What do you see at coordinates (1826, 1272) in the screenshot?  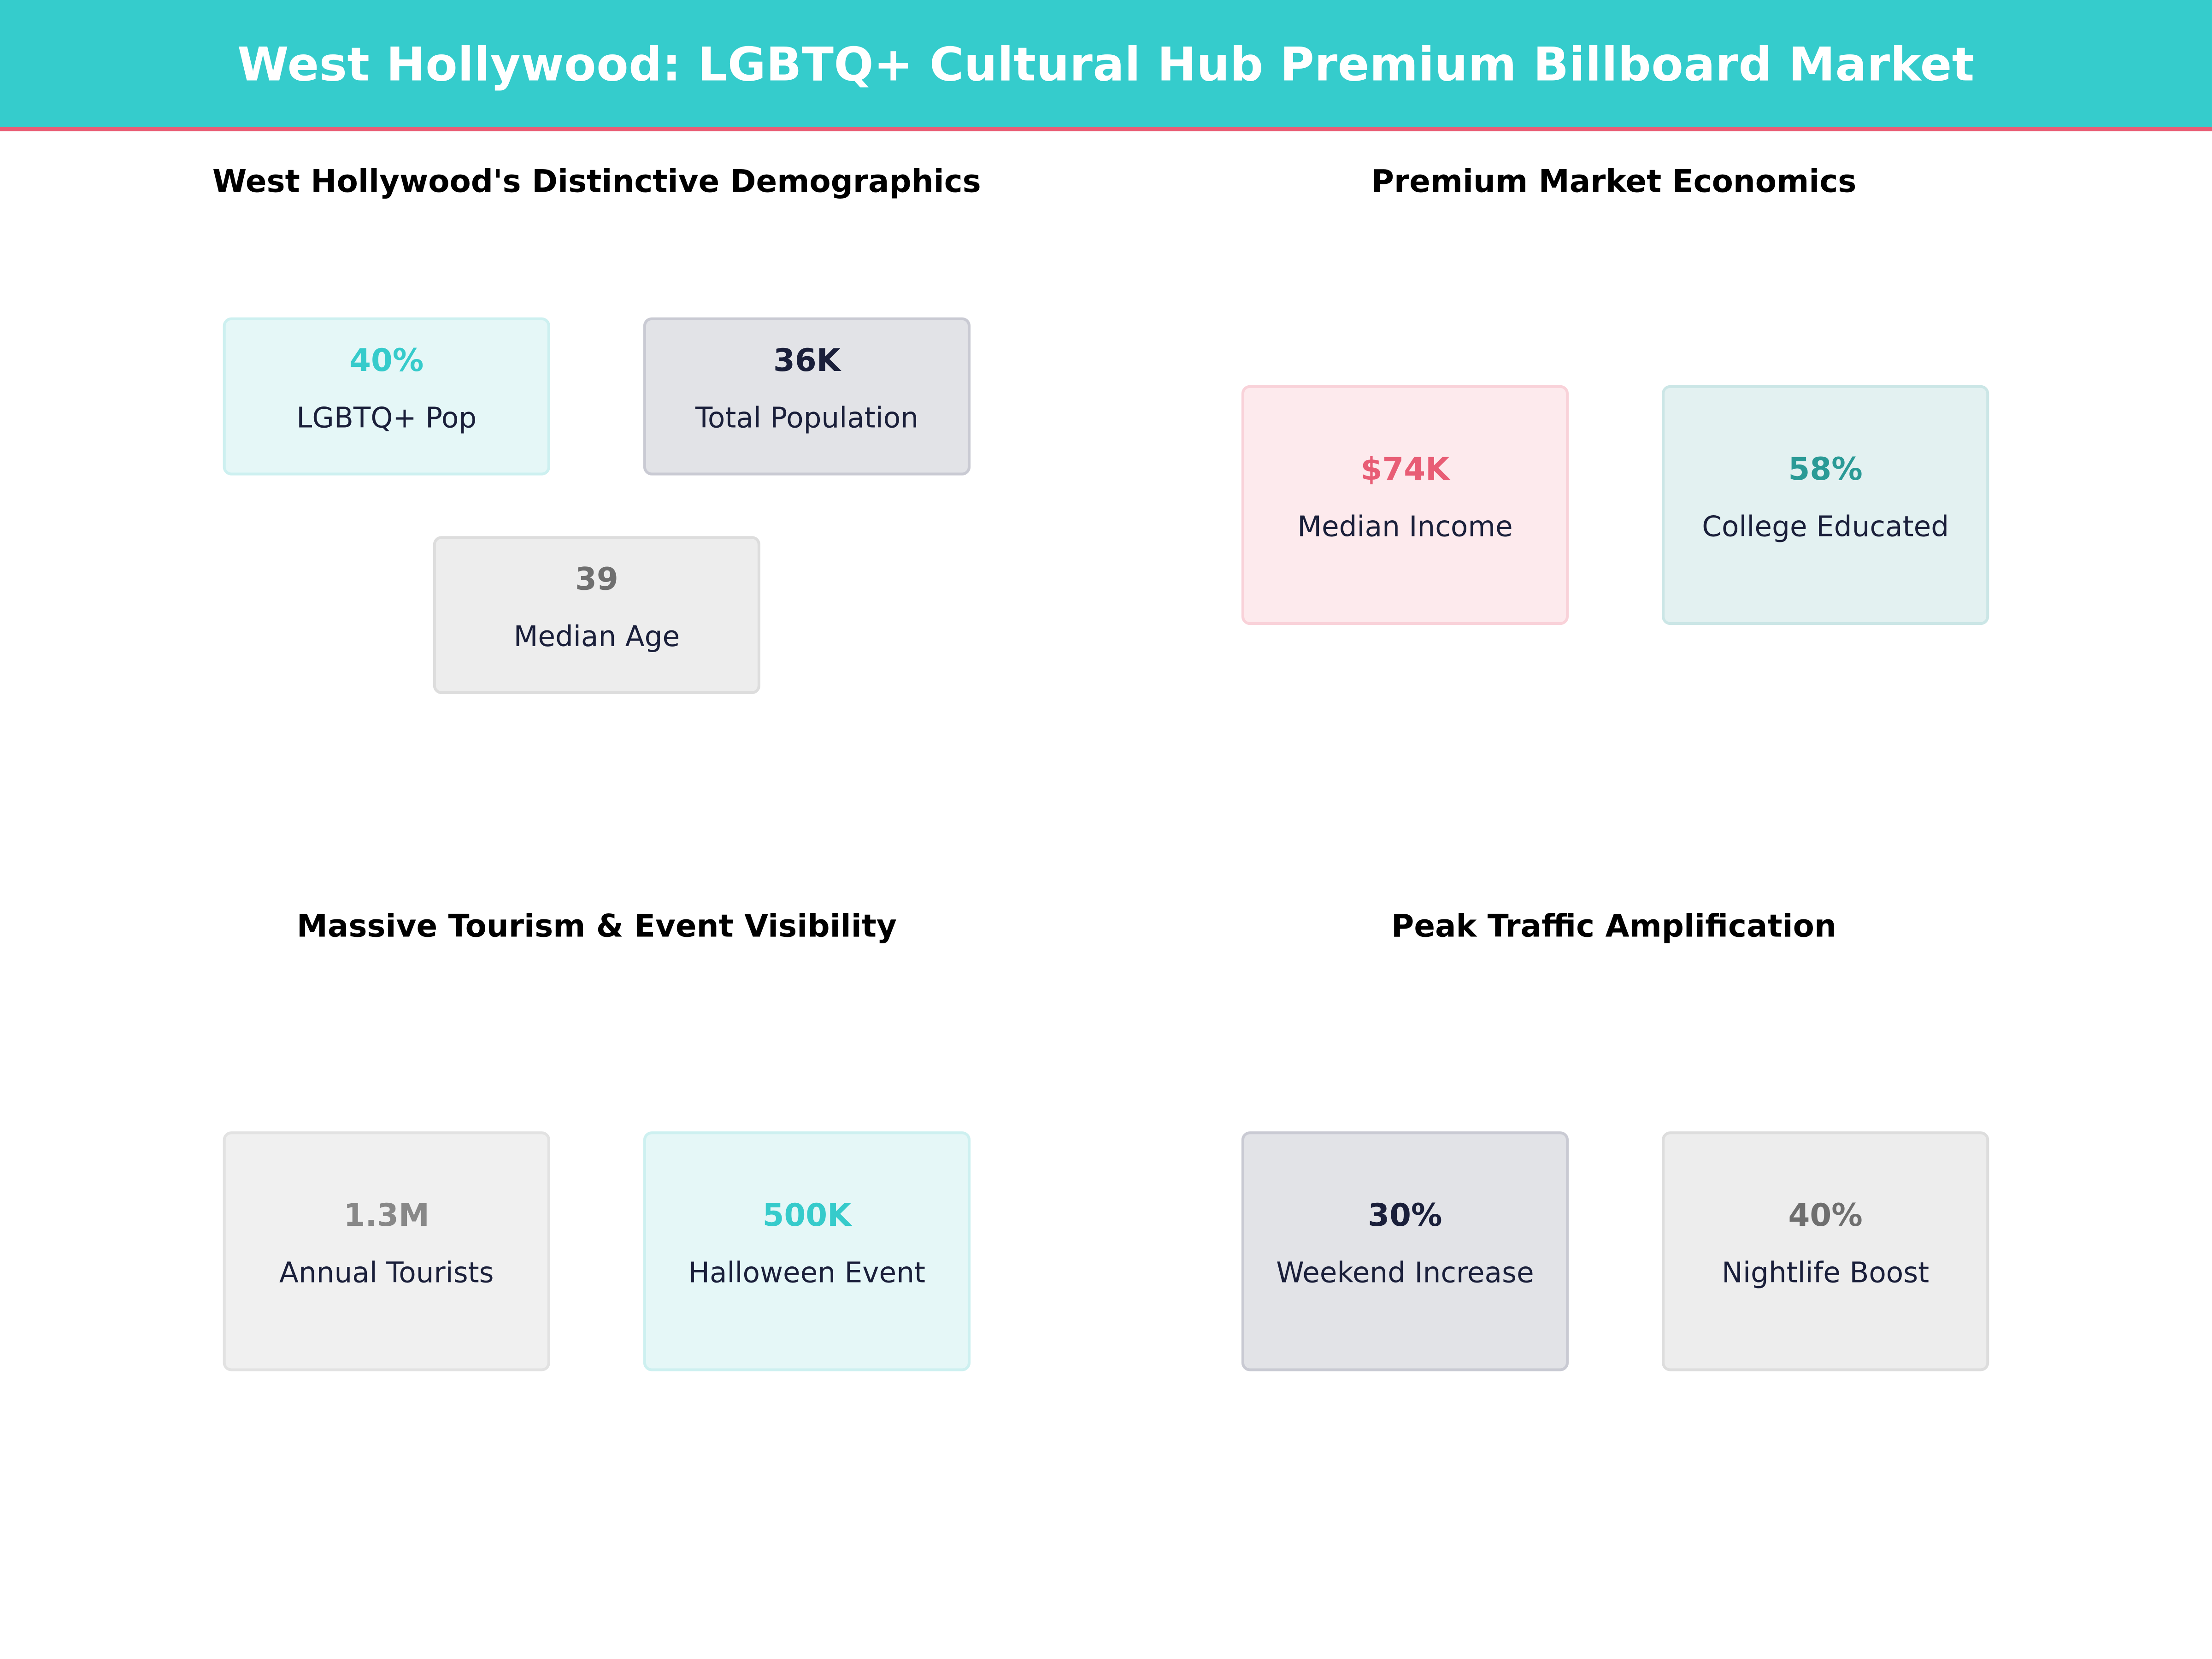 I see `stat-label: Nightlife Boost` at bounding box center [1826, 1272].